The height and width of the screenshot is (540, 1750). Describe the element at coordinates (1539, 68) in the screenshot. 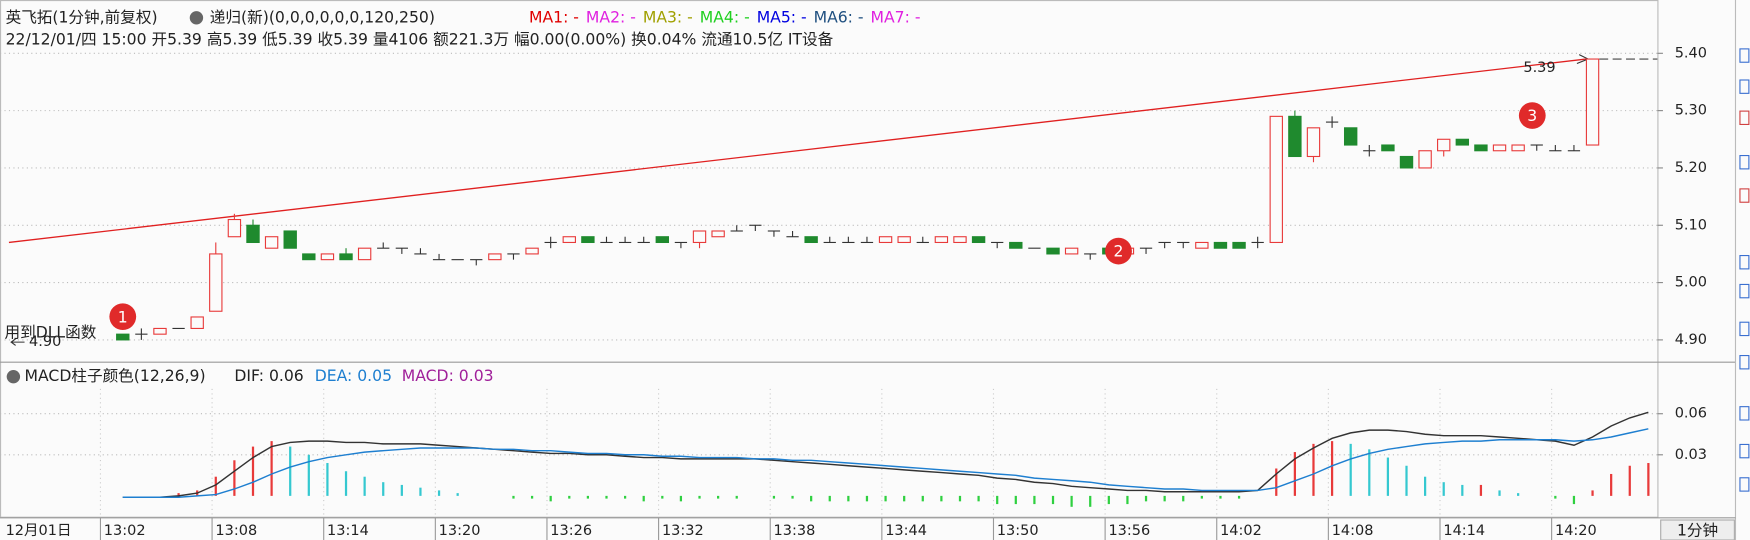

I see `last-price-label: 5.39` at that location.